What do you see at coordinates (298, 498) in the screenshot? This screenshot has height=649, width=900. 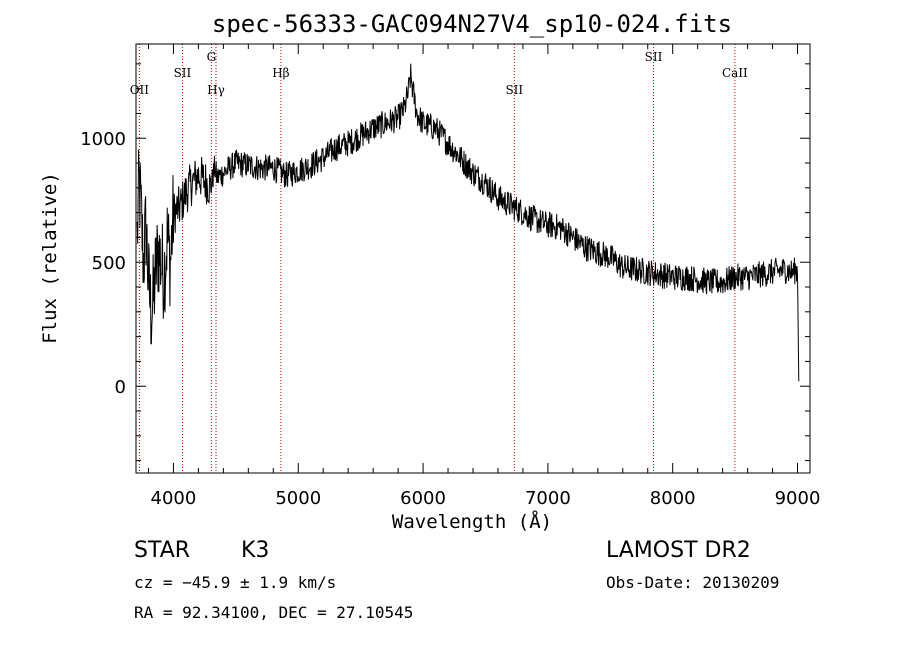 I see `x-tick-label: 5000` at bounding box center [298, 498].